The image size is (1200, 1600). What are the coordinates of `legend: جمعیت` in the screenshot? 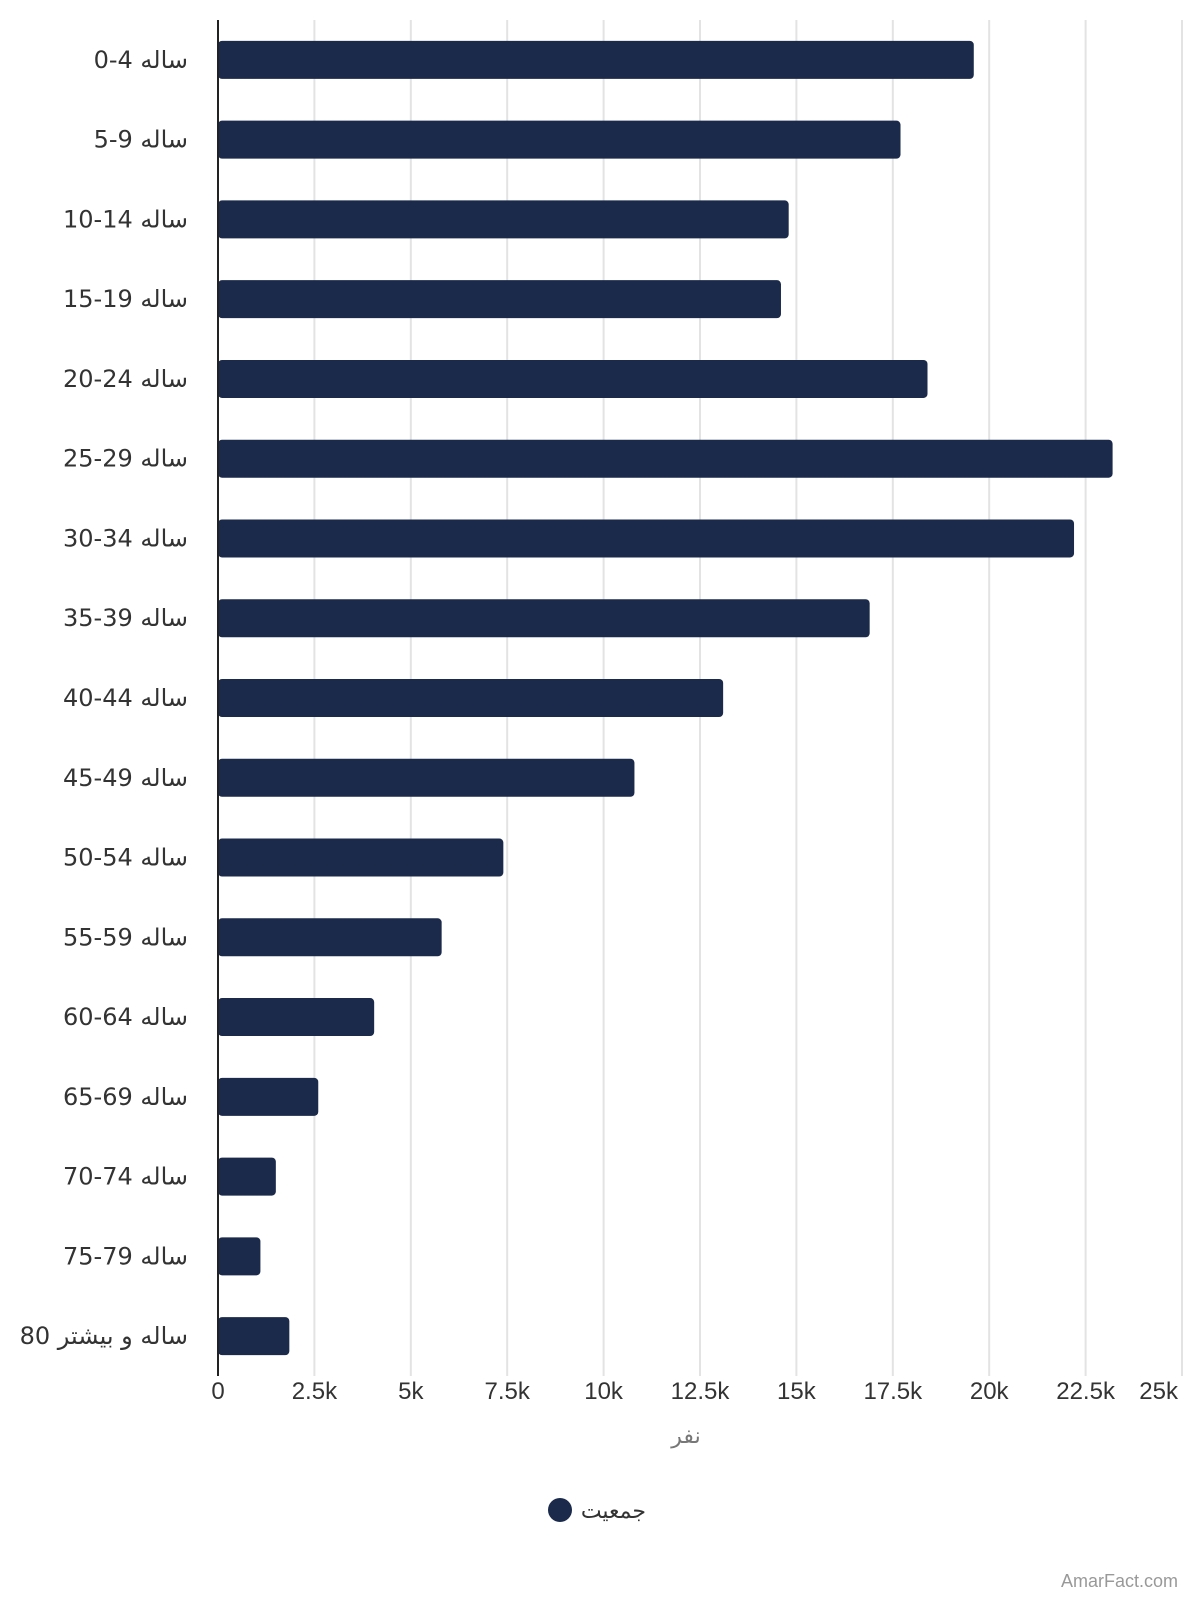 It's located at (597, 1511).